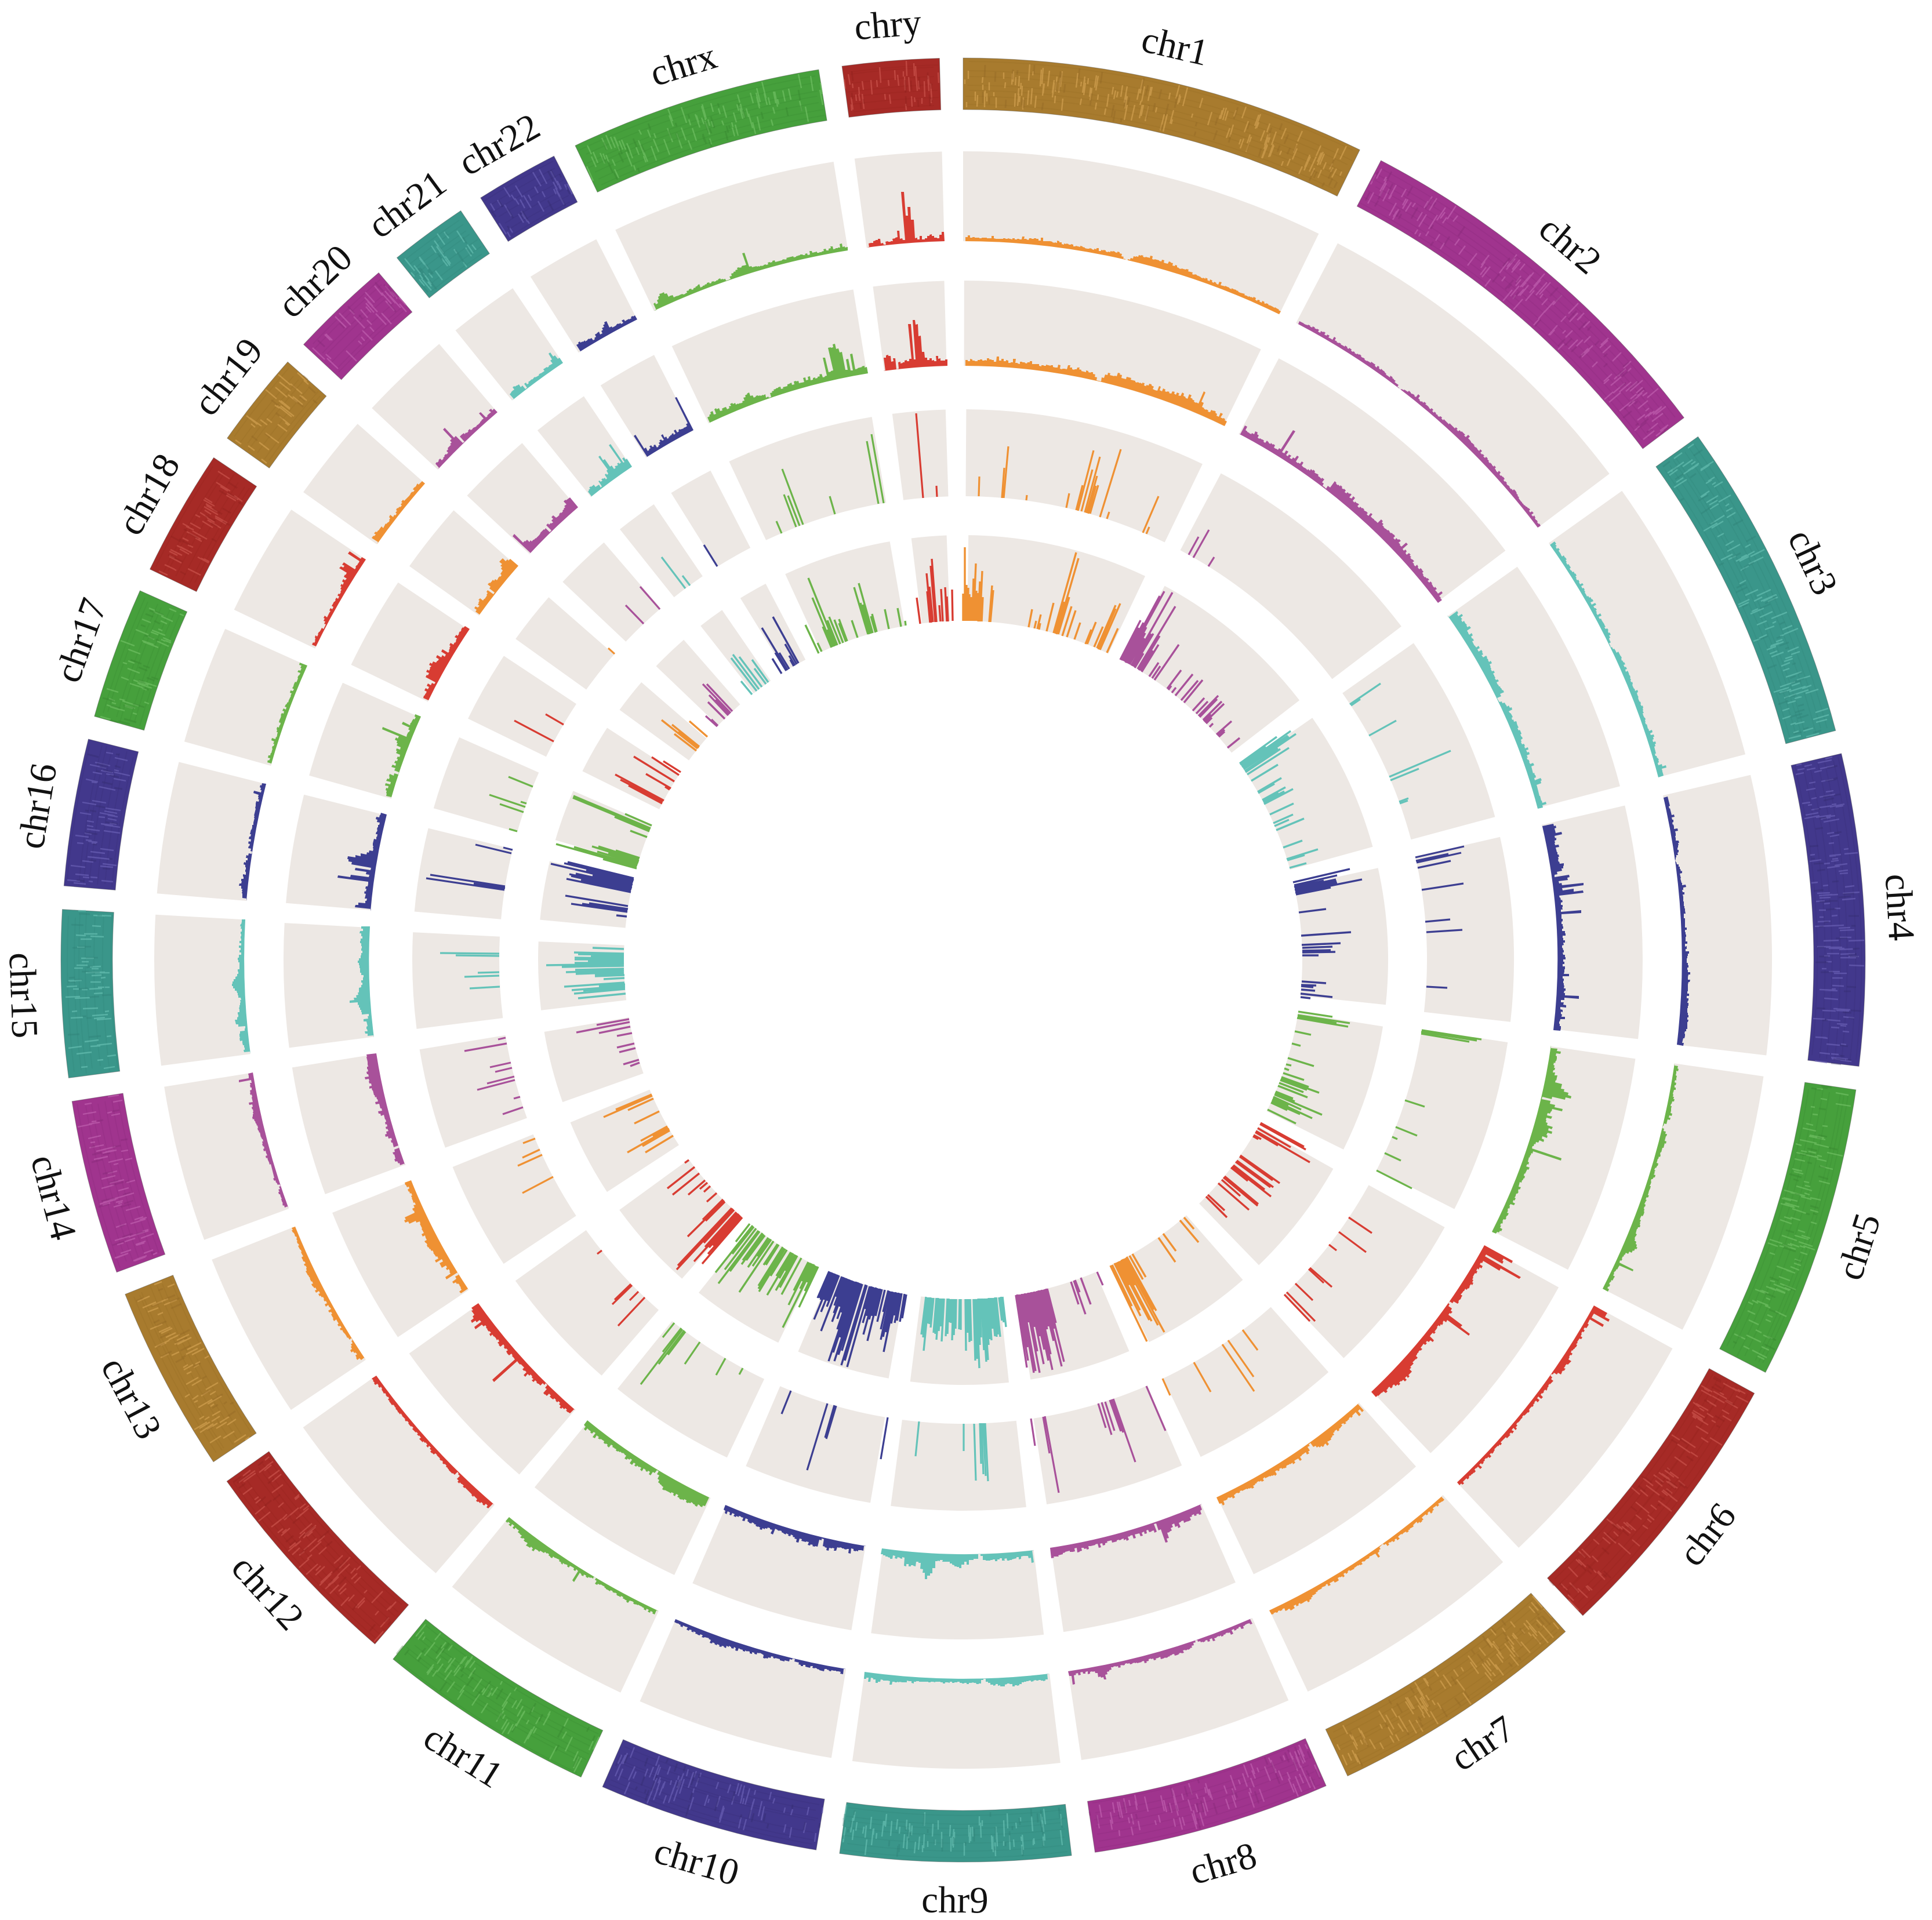 Image resolution: width=1932 pixels, height=1920 pixels. I want to click on svg-text: chry, so click(888, 25).